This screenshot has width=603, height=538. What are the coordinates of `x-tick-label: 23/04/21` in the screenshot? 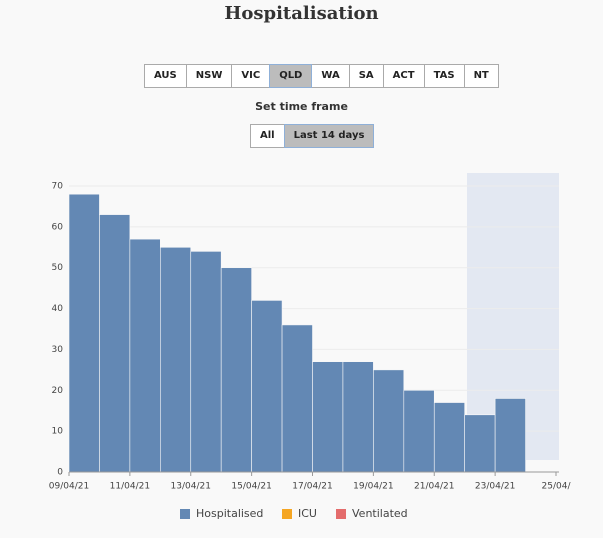 It's located at (495, 487).